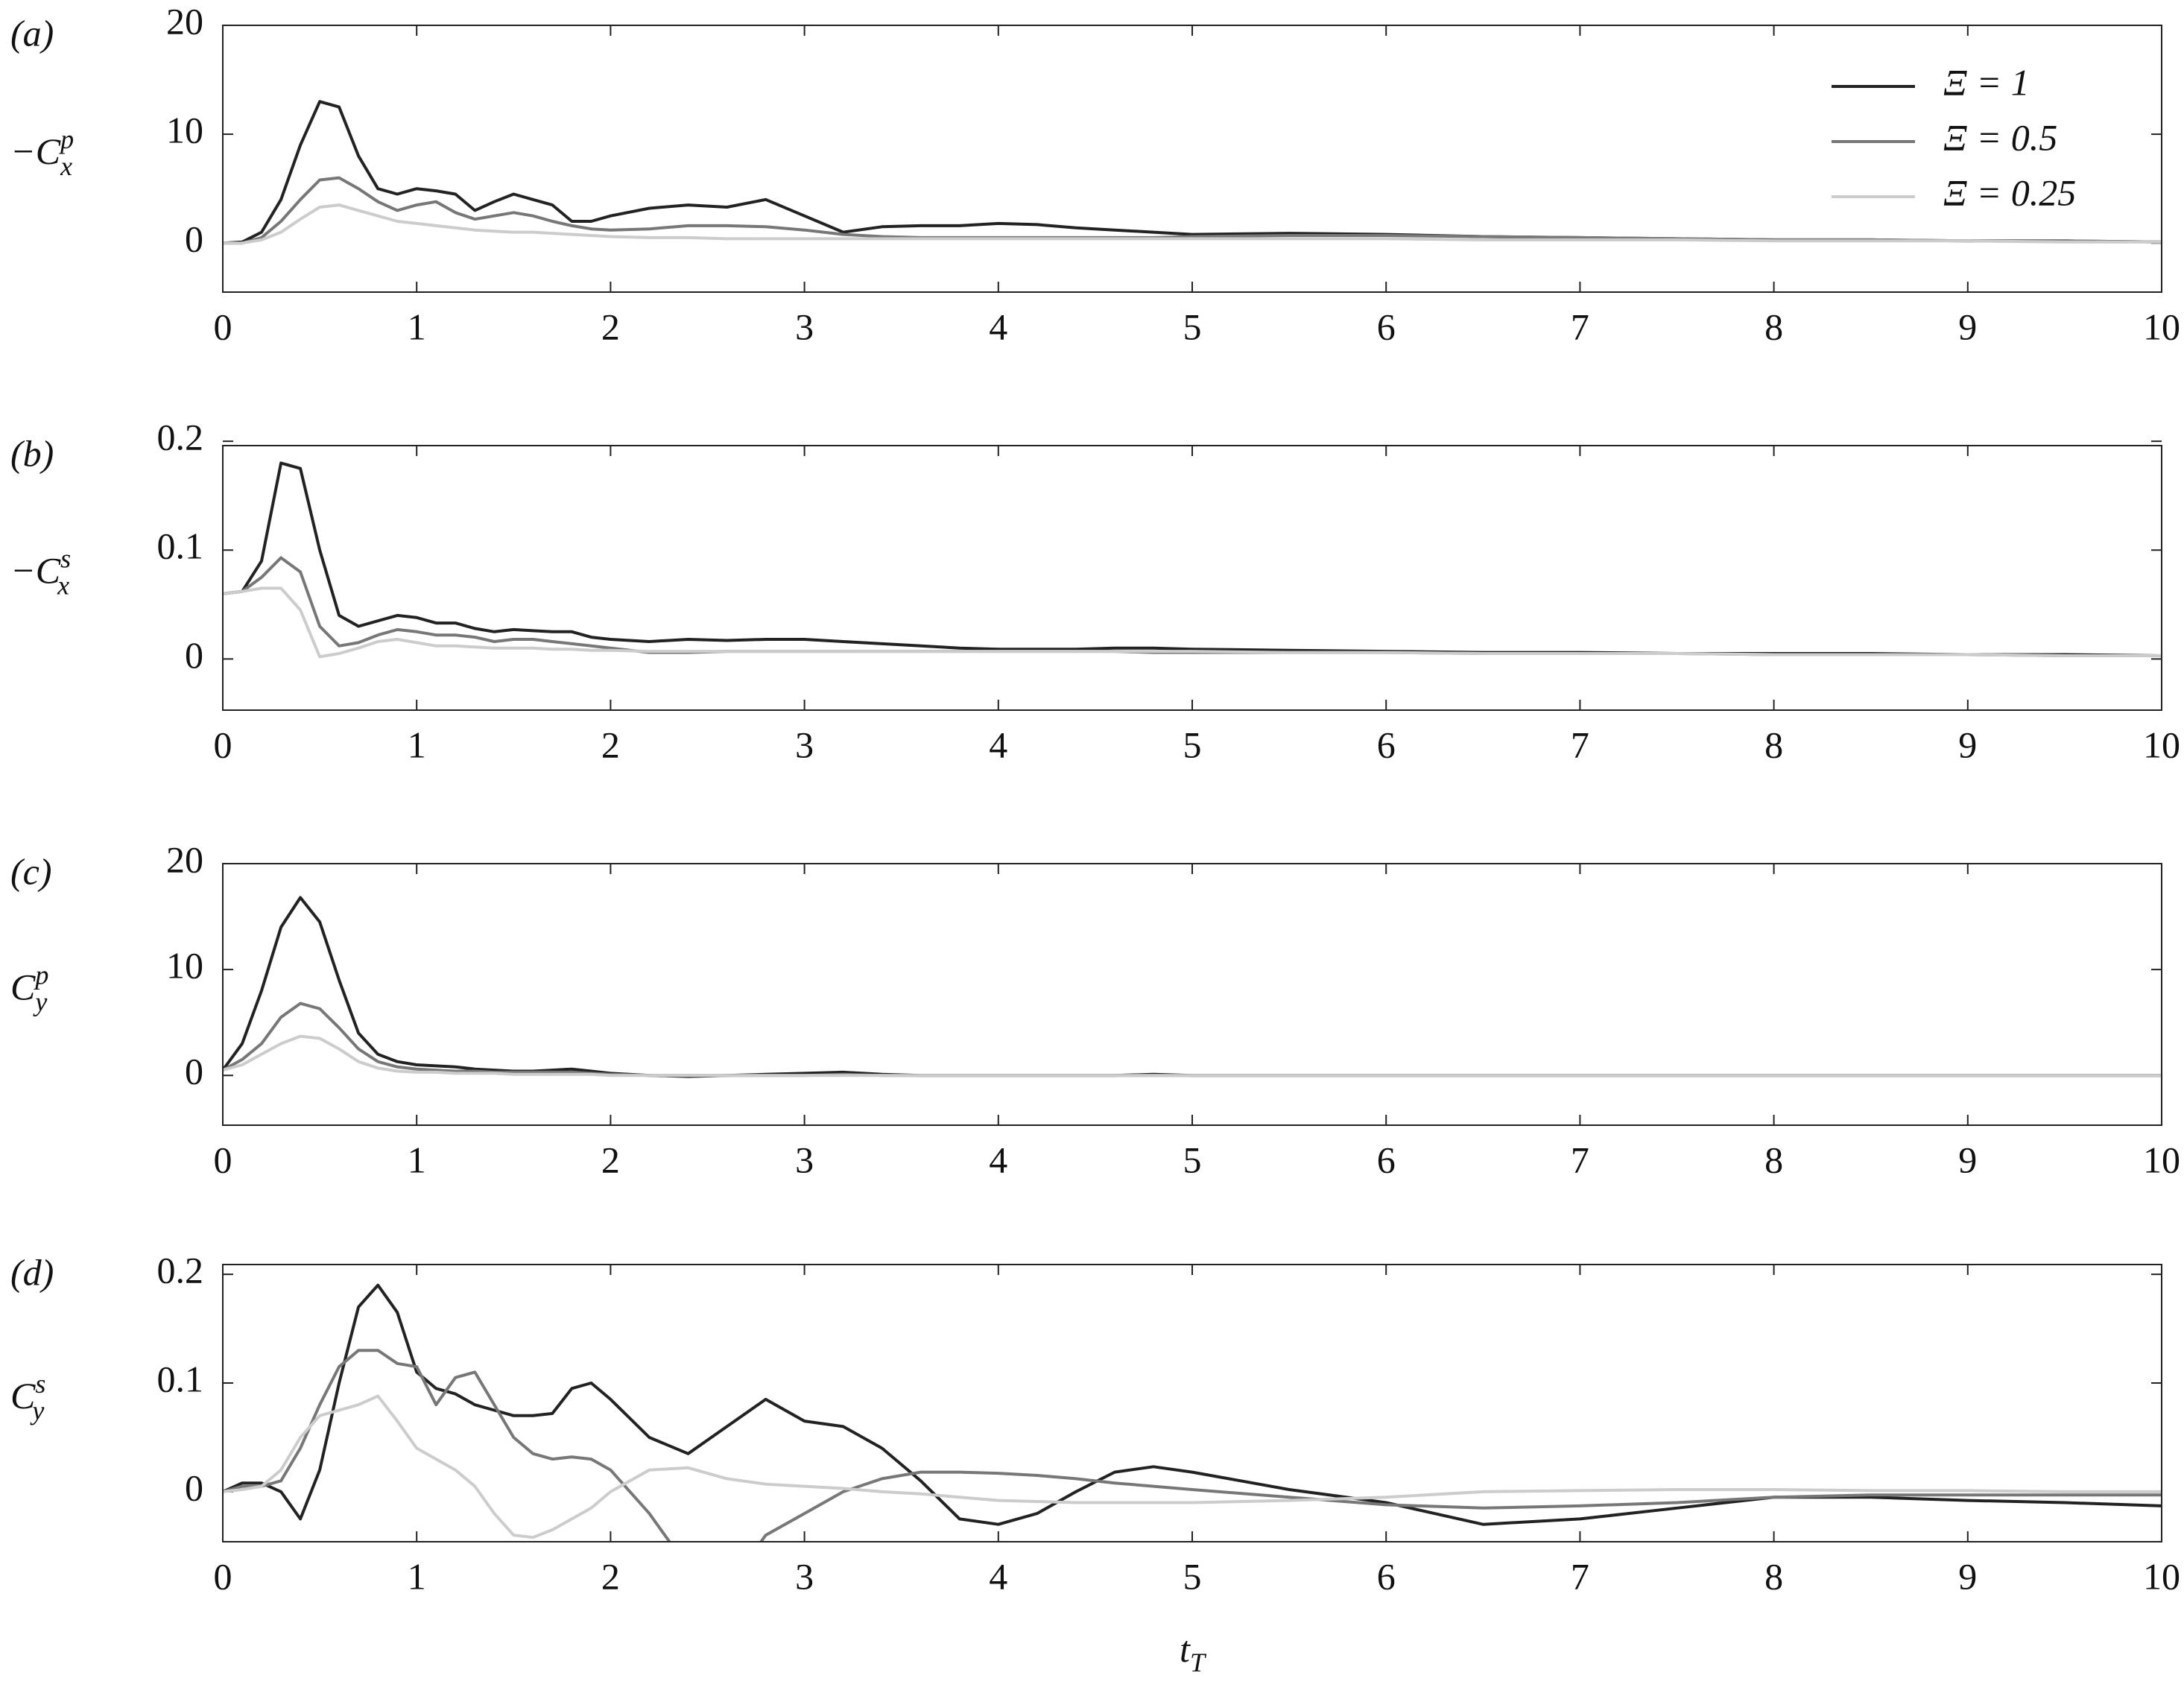 The width and height of the screenshot is (2184, 1693). What do you see at coordinates (2000, 137) in the screenshot?
I see `legend-label: Ξ = 0.5` at bounding box center [2000, 137].